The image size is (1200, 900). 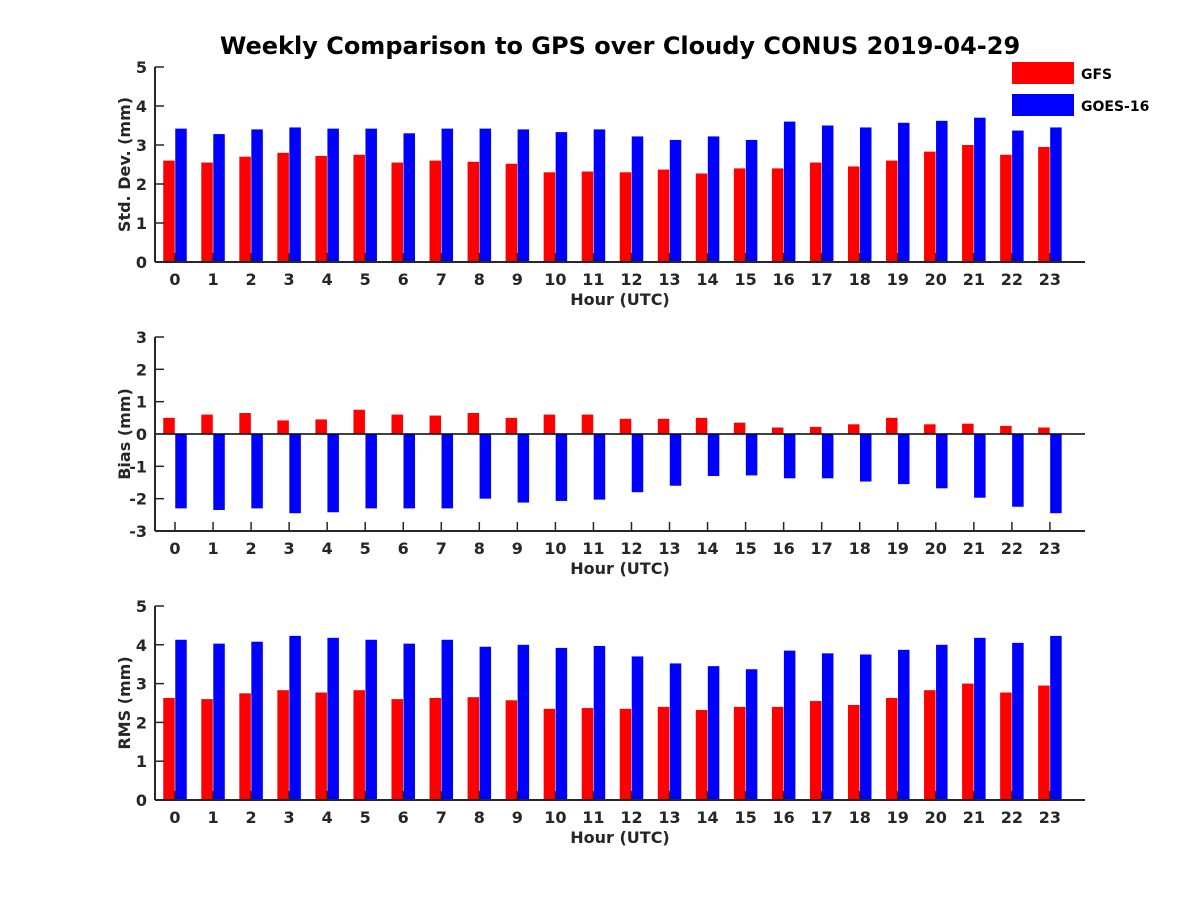 What do you see at coordinates (1050, 817) in the screenshot?
I see `rms-x-tick-label: 23` at bounding box center [1050, 817].